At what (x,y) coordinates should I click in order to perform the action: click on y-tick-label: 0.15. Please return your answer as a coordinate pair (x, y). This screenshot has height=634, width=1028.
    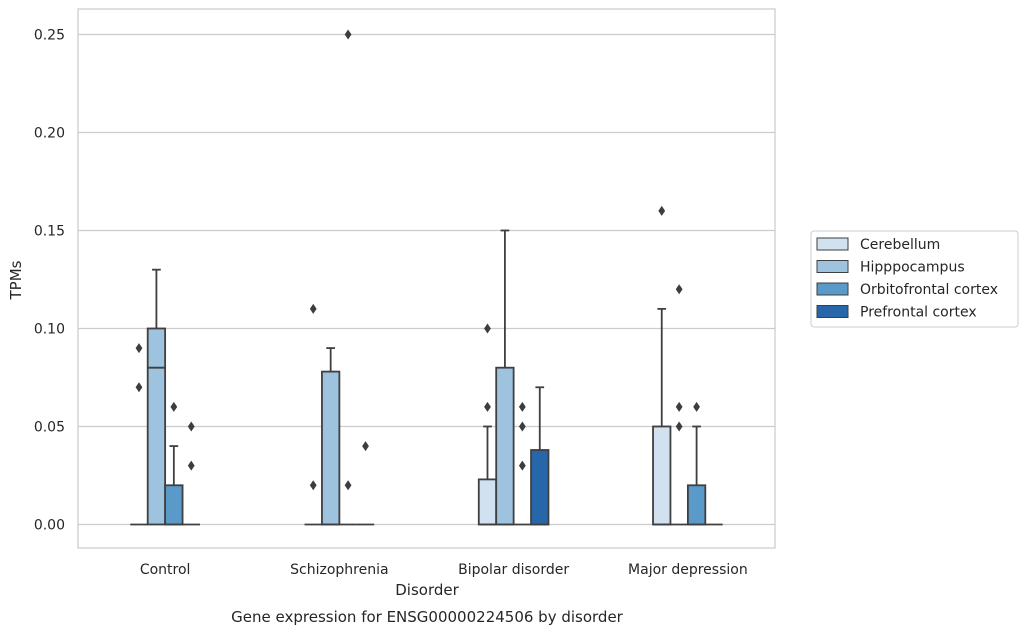
    Looking at the image, I should click on (49, 231).